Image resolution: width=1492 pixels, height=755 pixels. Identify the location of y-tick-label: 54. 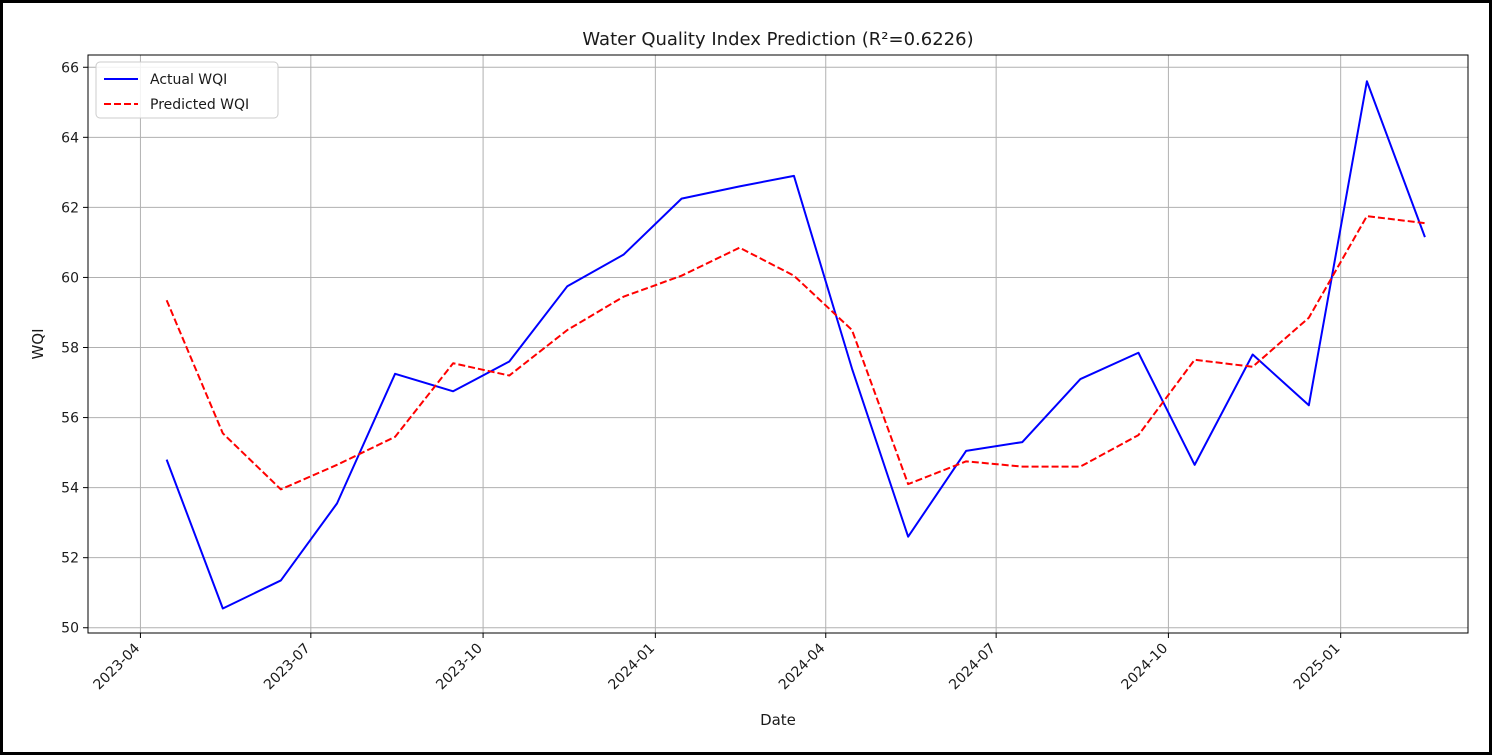
(70, 489).